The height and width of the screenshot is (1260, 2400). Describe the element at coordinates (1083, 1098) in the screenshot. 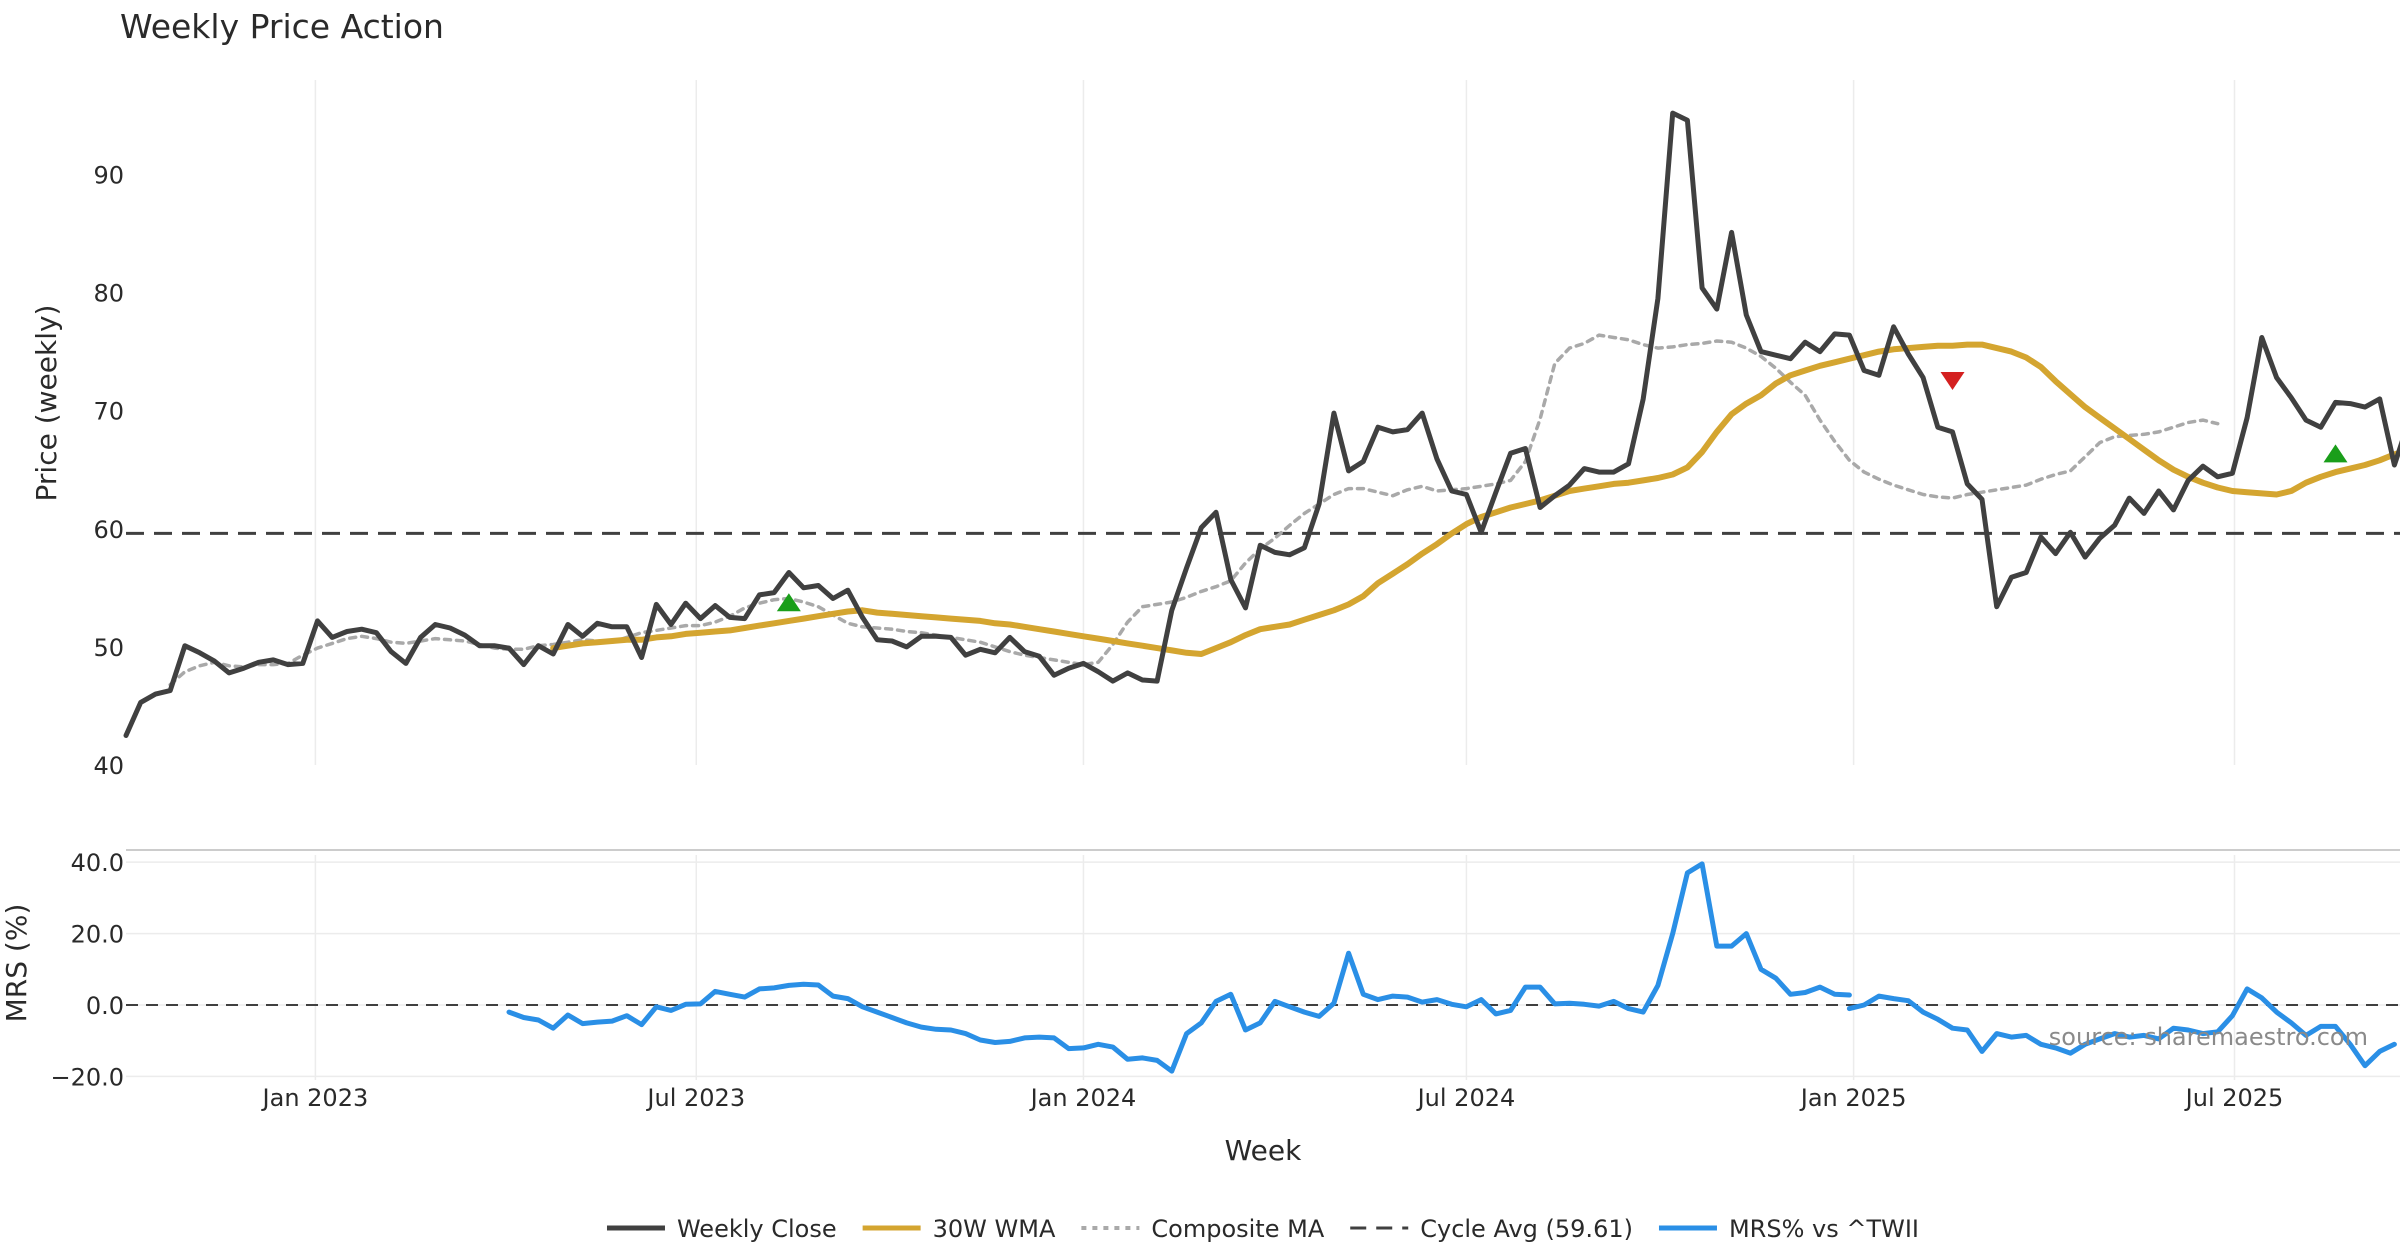

I see `x-tick-label: Jan 2024` at that location.